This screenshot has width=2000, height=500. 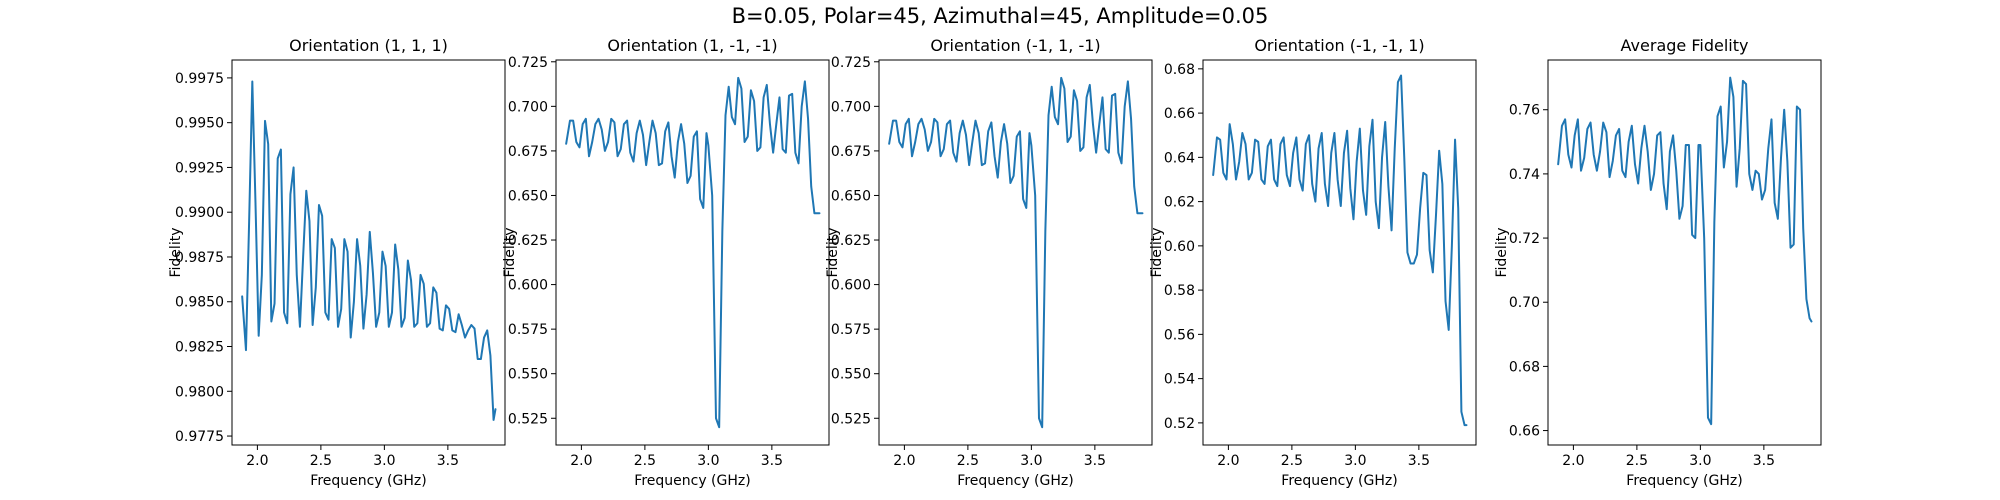 What do you see at coordinates (368, 45) in the screenshot?
I see `panel-title: Orientation (1, 1, 1)` at bounding box center [368, 45].